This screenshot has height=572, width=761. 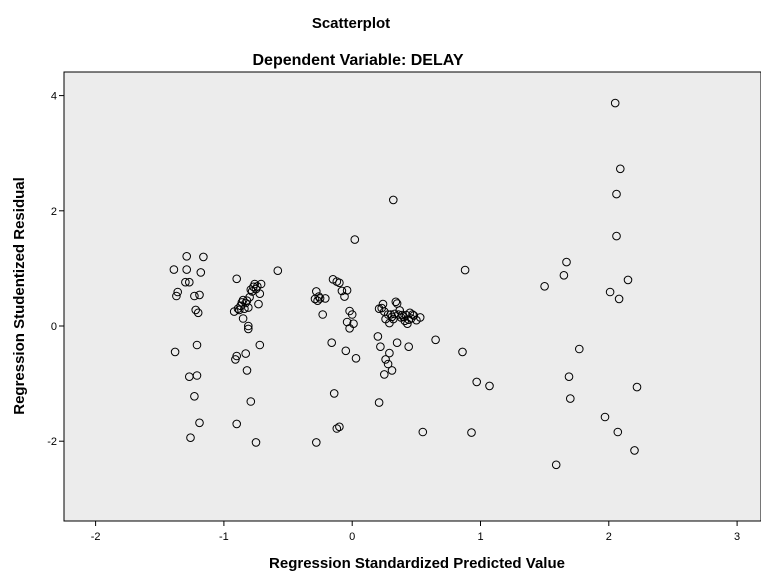 What do you see at coordinates (609, 537) in the screenshot?
I see `x-tick-label: 2` at bounding box center [609, 537].